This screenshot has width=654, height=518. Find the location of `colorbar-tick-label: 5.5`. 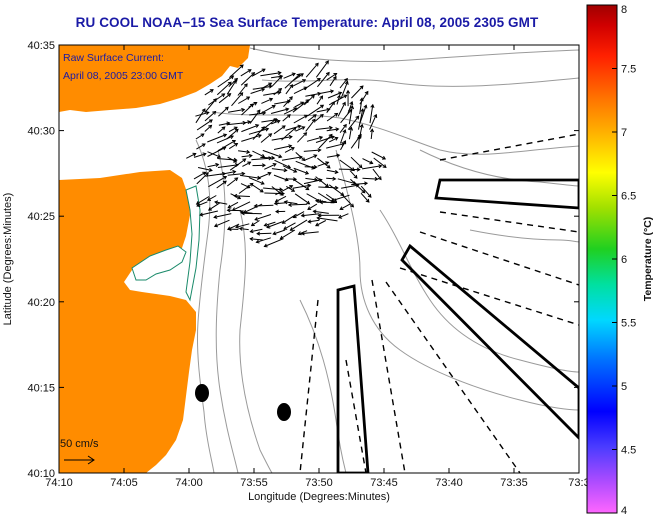

colorbar-tick-label: 5.5 is located at coordinates (628, 324).